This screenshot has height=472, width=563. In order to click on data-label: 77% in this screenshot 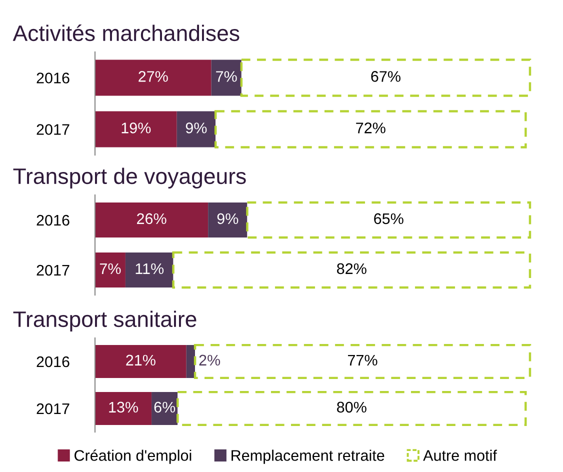, I will do `click(363, 360)`.